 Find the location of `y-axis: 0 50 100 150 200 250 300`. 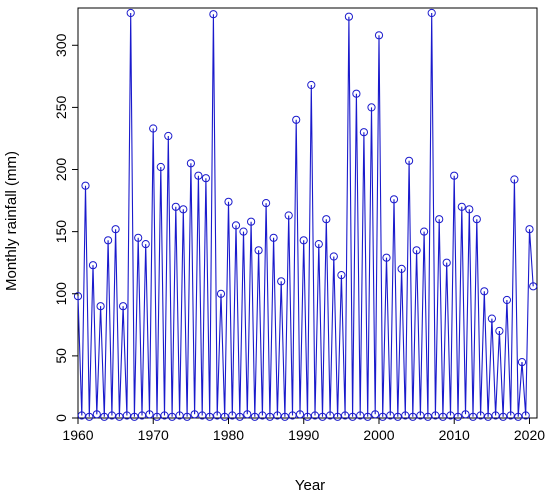

y-axis: 0 50 100 150 200 250 300 is located at coordinates (65, 227).